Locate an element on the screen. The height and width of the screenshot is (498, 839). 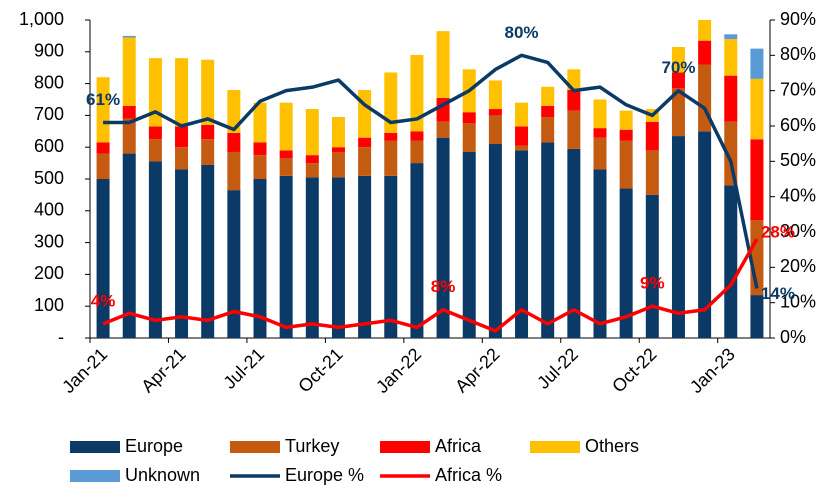
legend-label: Others is located at coordinates (612, 446).